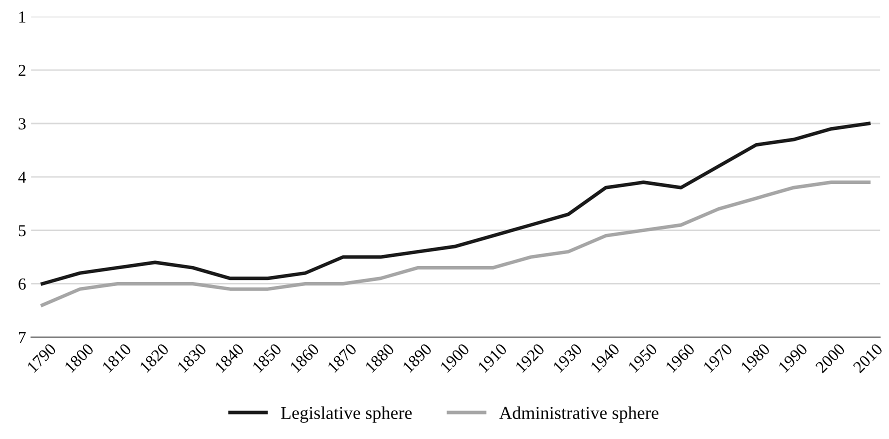 This screenshot has width=889, height=439. What do you see at coordinates (346, 414) in the screenshot?
I see `legend-label: Legislative sphere` at bounding box center [346, 414].